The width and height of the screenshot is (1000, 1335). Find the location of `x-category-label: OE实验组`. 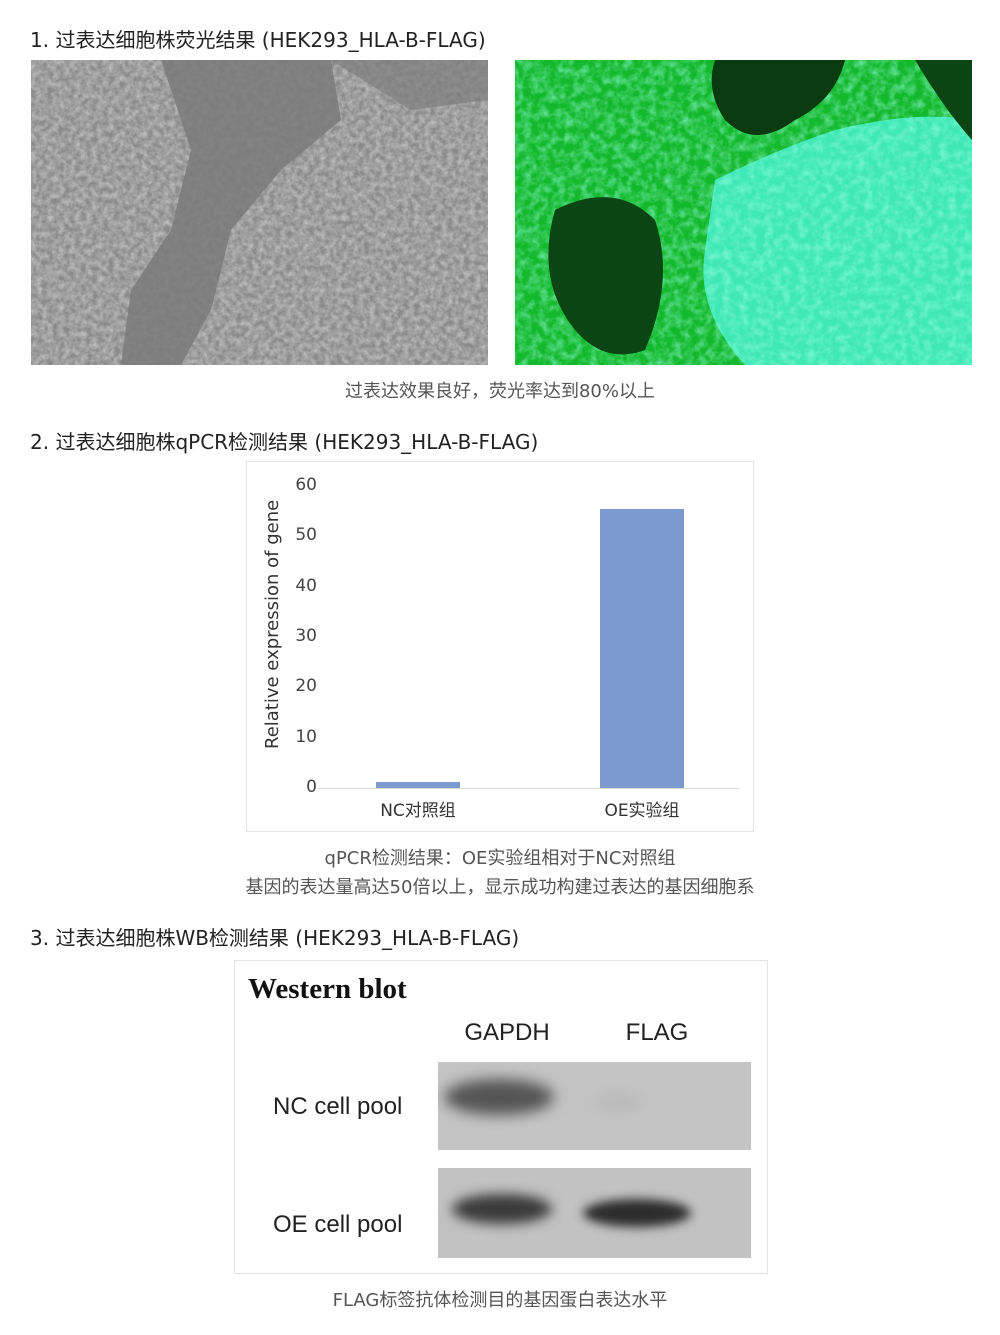

x-category-label: OE实验组 is located at coordinates (642, 811).